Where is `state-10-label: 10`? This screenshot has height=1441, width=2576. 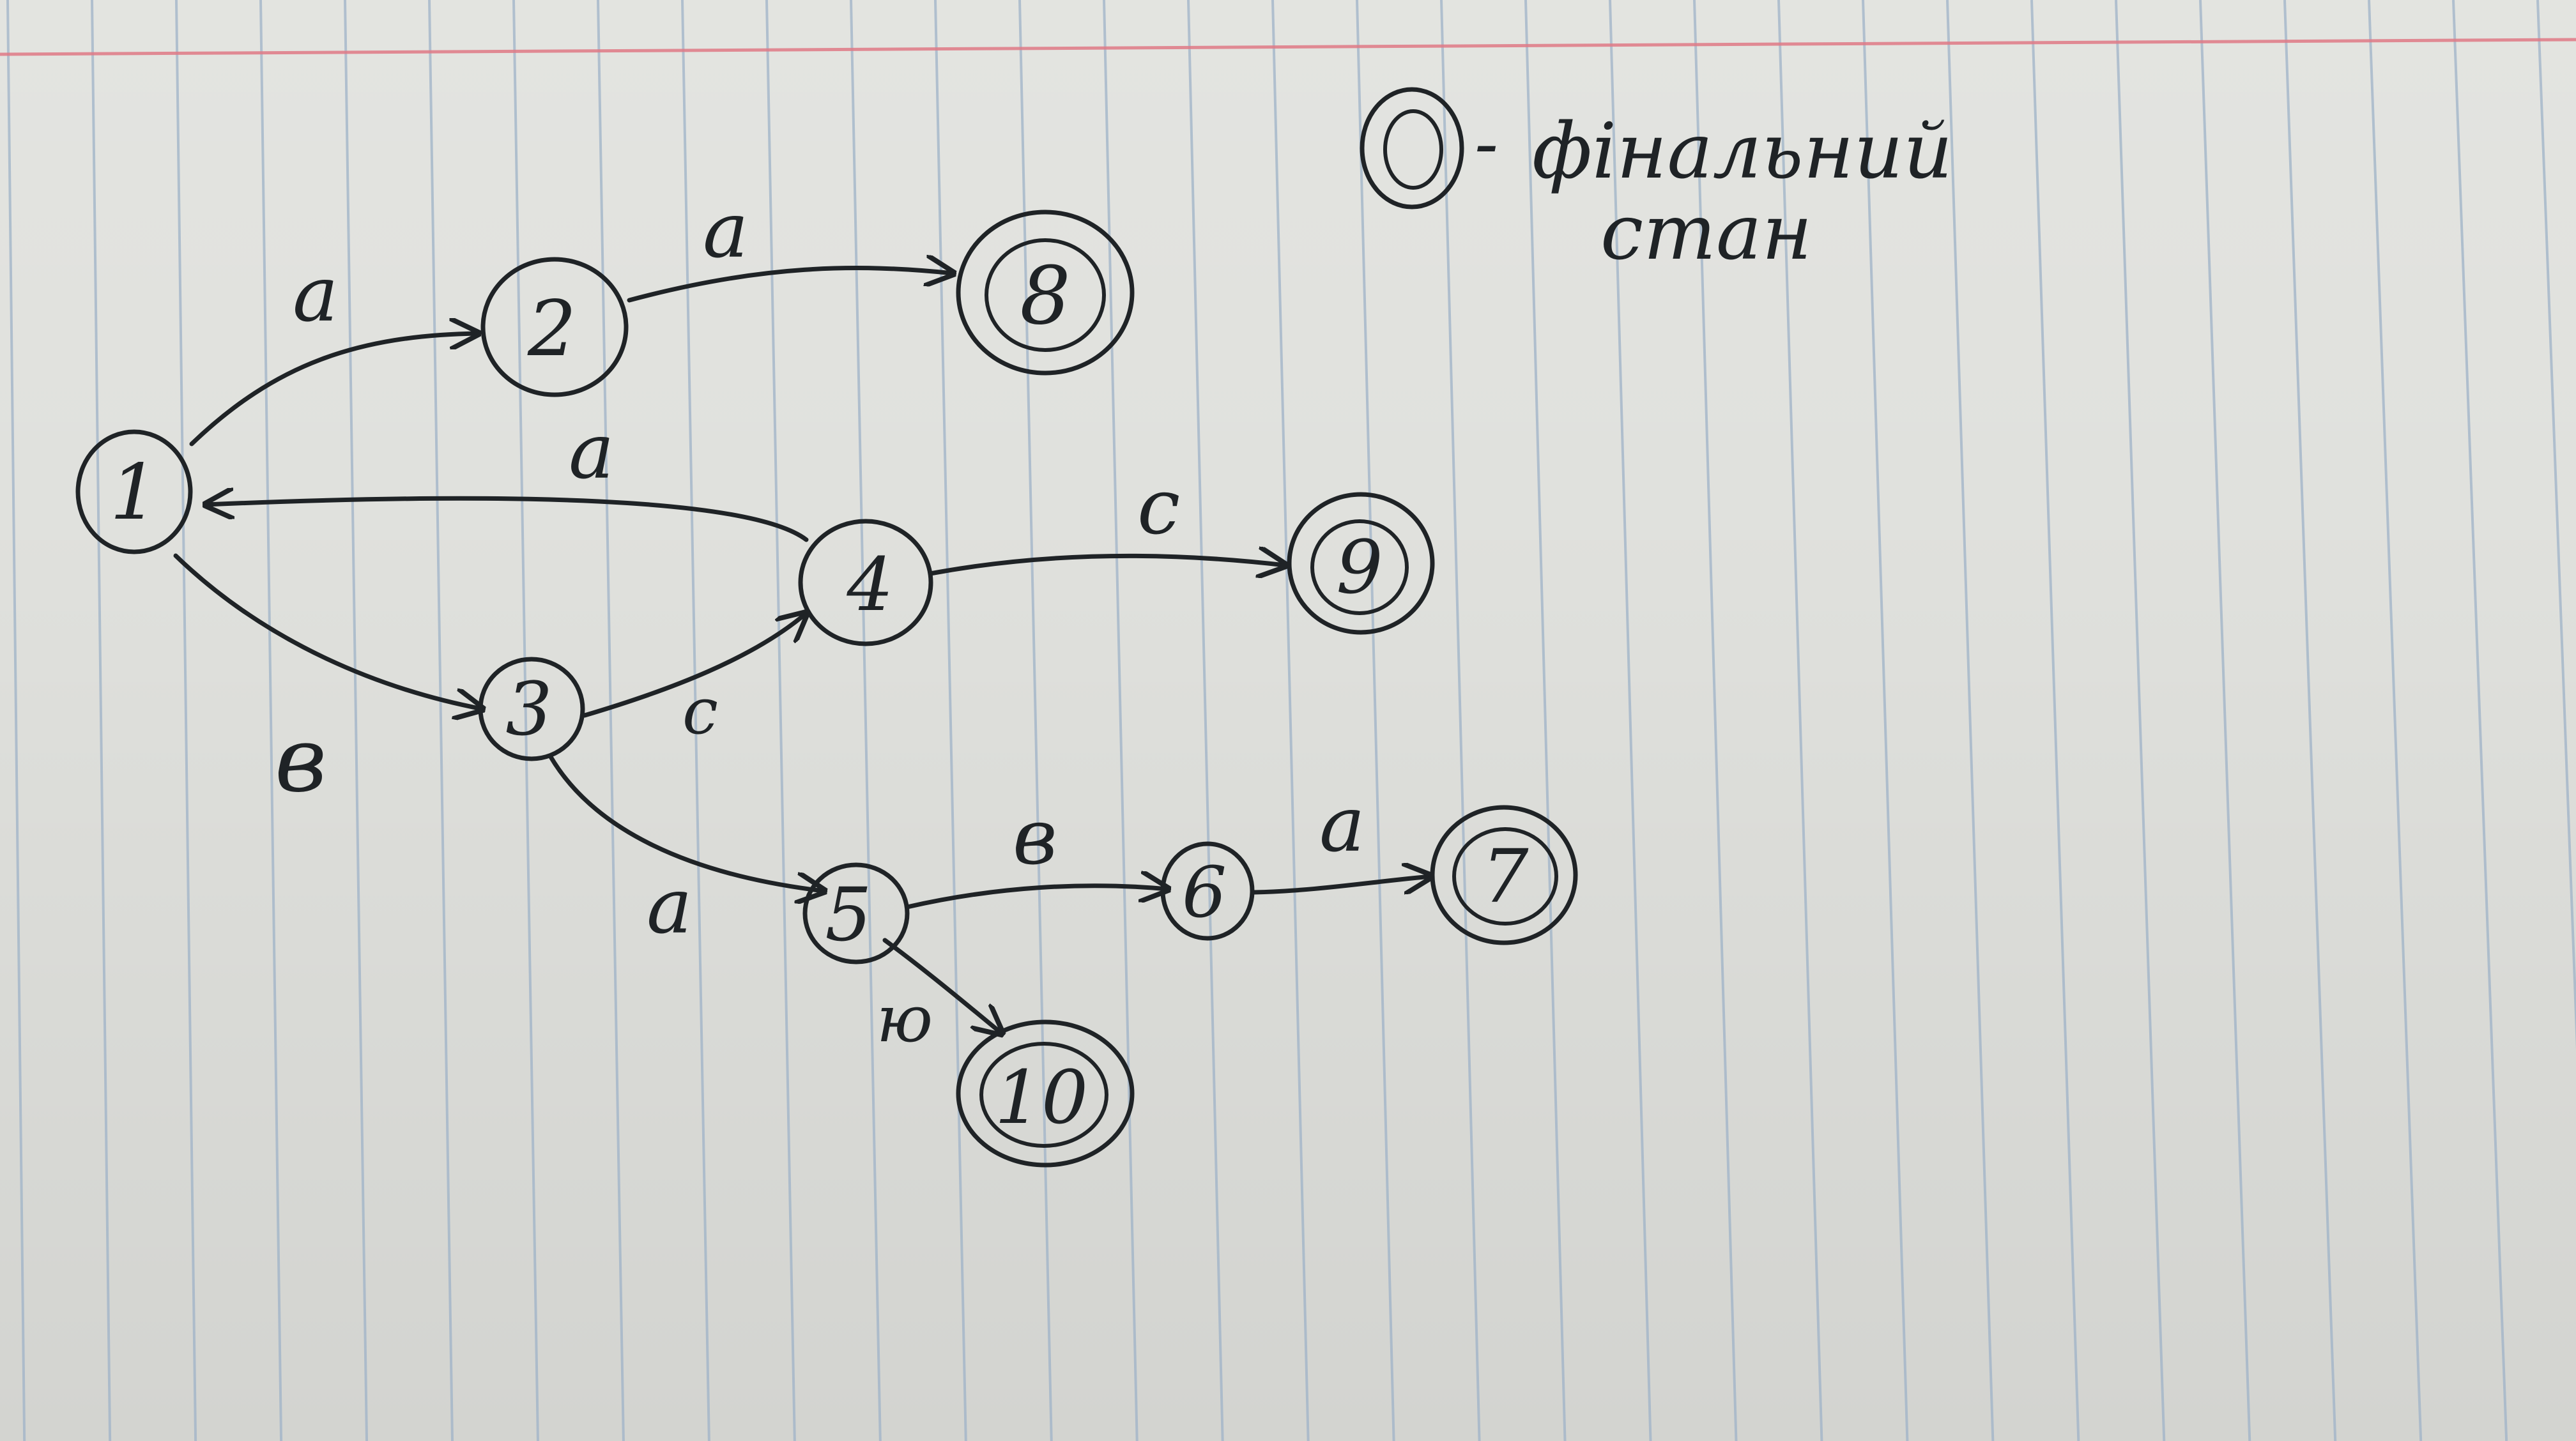
state-10-label: 10 is located at coordinates (1041, 1098).